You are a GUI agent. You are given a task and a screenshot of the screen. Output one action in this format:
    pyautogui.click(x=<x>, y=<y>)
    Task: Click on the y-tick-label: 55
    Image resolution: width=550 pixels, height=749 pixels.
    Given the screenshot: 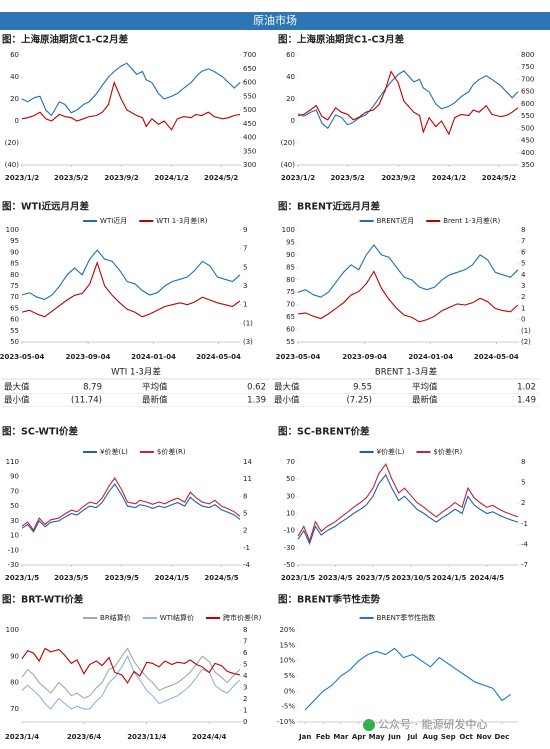 What is the action you would take?
    pyautogui.click(x=290, y=342)
    